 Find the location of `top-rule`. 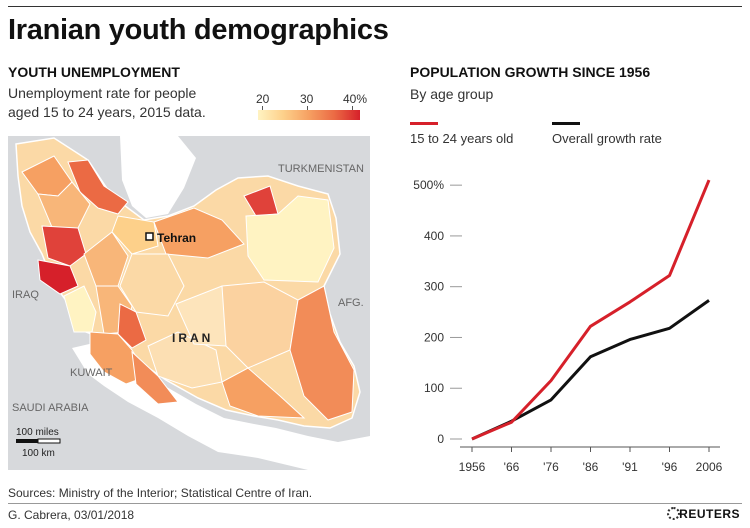

top-rule is located at coordinates (375, 6).